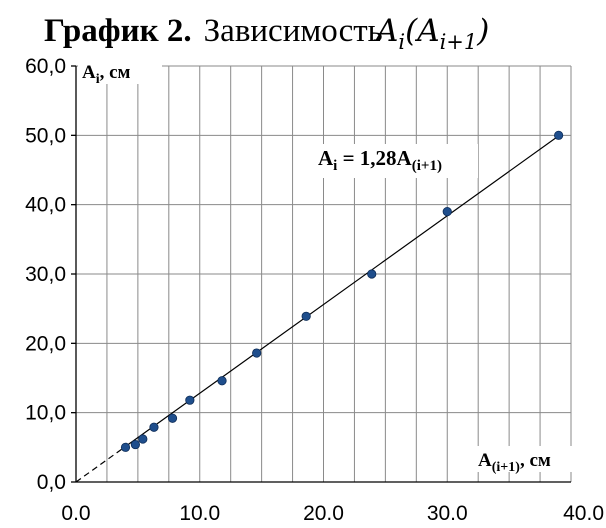 The image size is (606, 528). What do you see at coordinates (45, 66) in the screenshot?
I see `y-tick-label: 60,0` at bounding box center [45, 66].